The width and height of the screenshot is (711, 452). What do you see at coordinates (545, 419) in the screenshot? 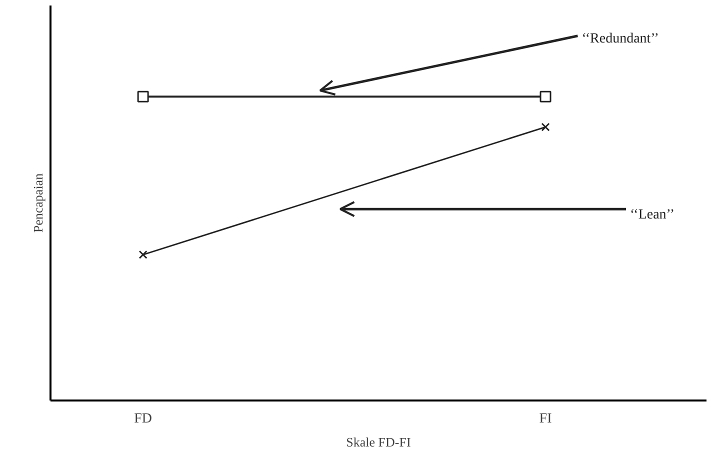
I see `x-tick-label: FI` at bounding box center [545, 419].